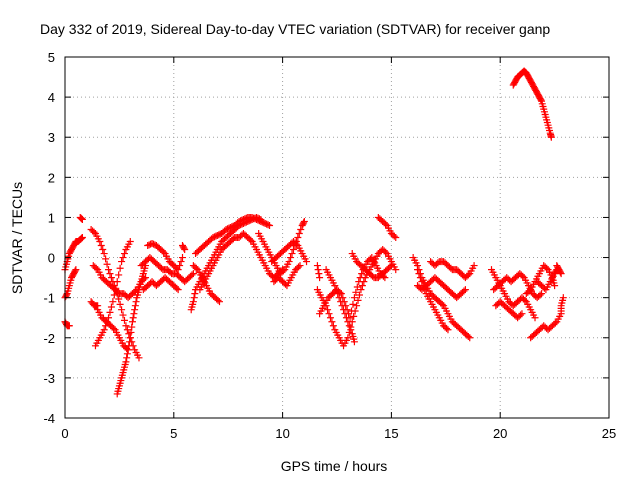 The width and height of the screenshot is (640, 480). Describe the element at coordinates (51, 258) in the screenshot. I see `y-tick-label: 0` at that location.